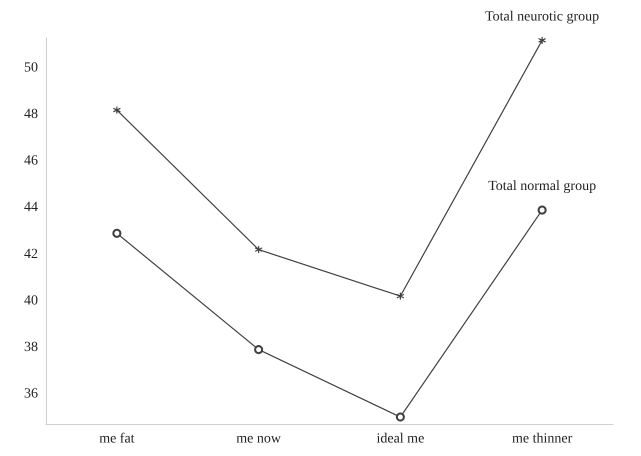 This screenshot has height=456, width=641. I want to click on x-tick-label: me thinner, so click(542, 439).